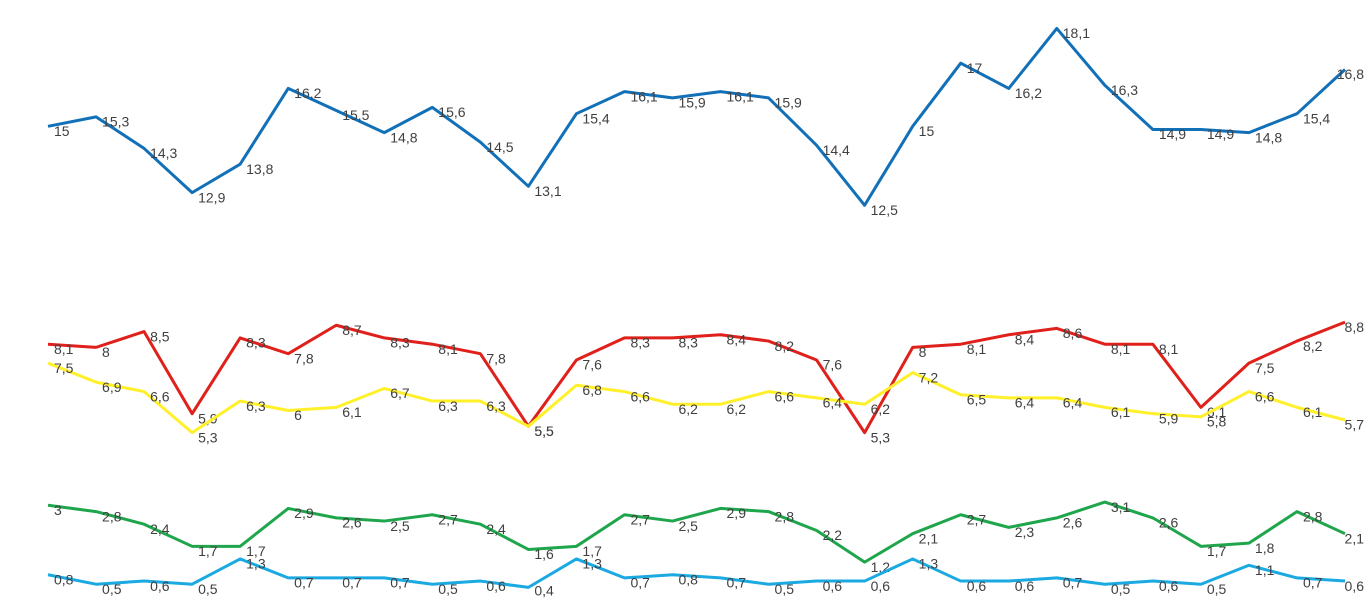 The width and height of the screenshot is (1366, 600). I want to click on data-label: 7,5, so click(64, 368).